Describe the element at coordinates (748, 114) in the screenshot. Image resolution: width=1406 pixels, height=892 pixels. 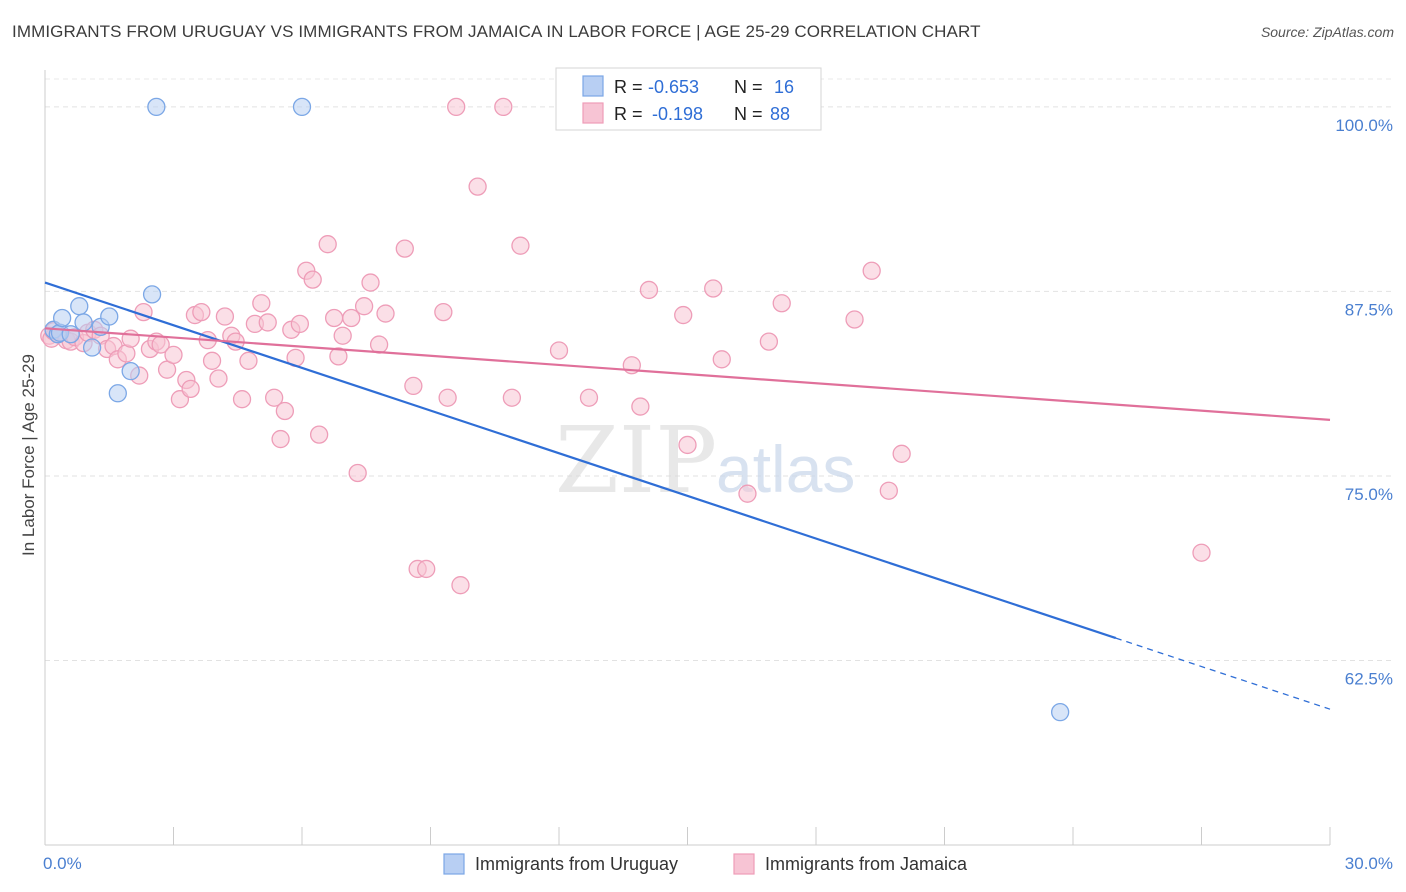
I see `legend-n-label-2: N =` at that location.